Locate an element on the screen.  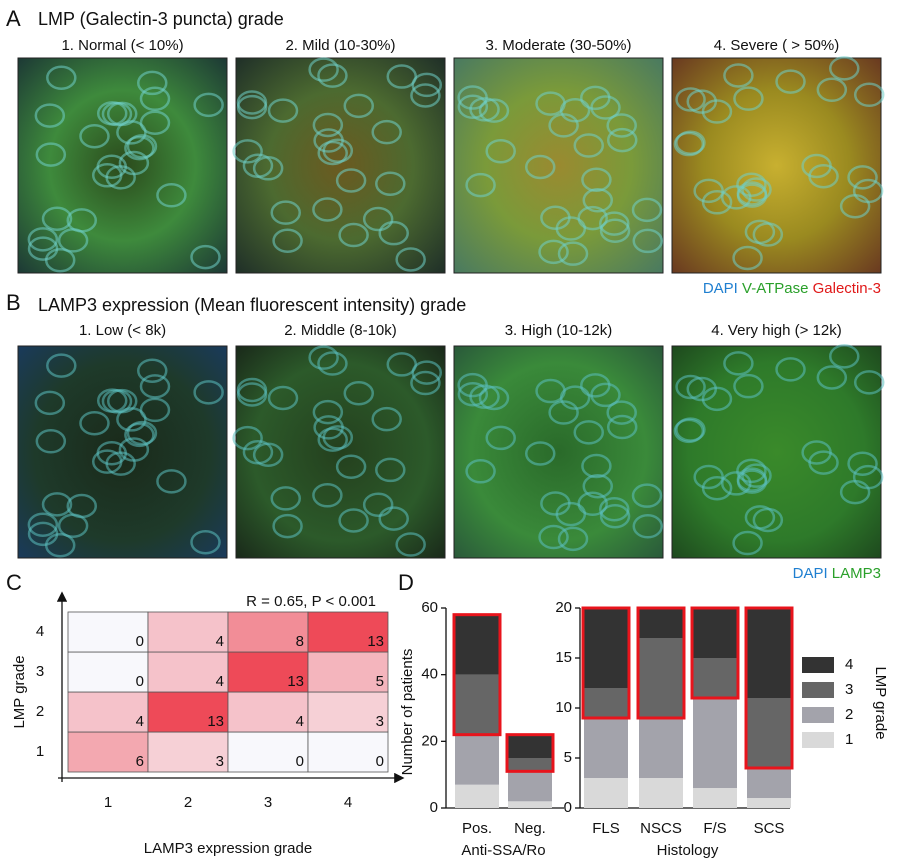
channel-legend: DAPI LAMP3 is located at coordinates (837, 573).